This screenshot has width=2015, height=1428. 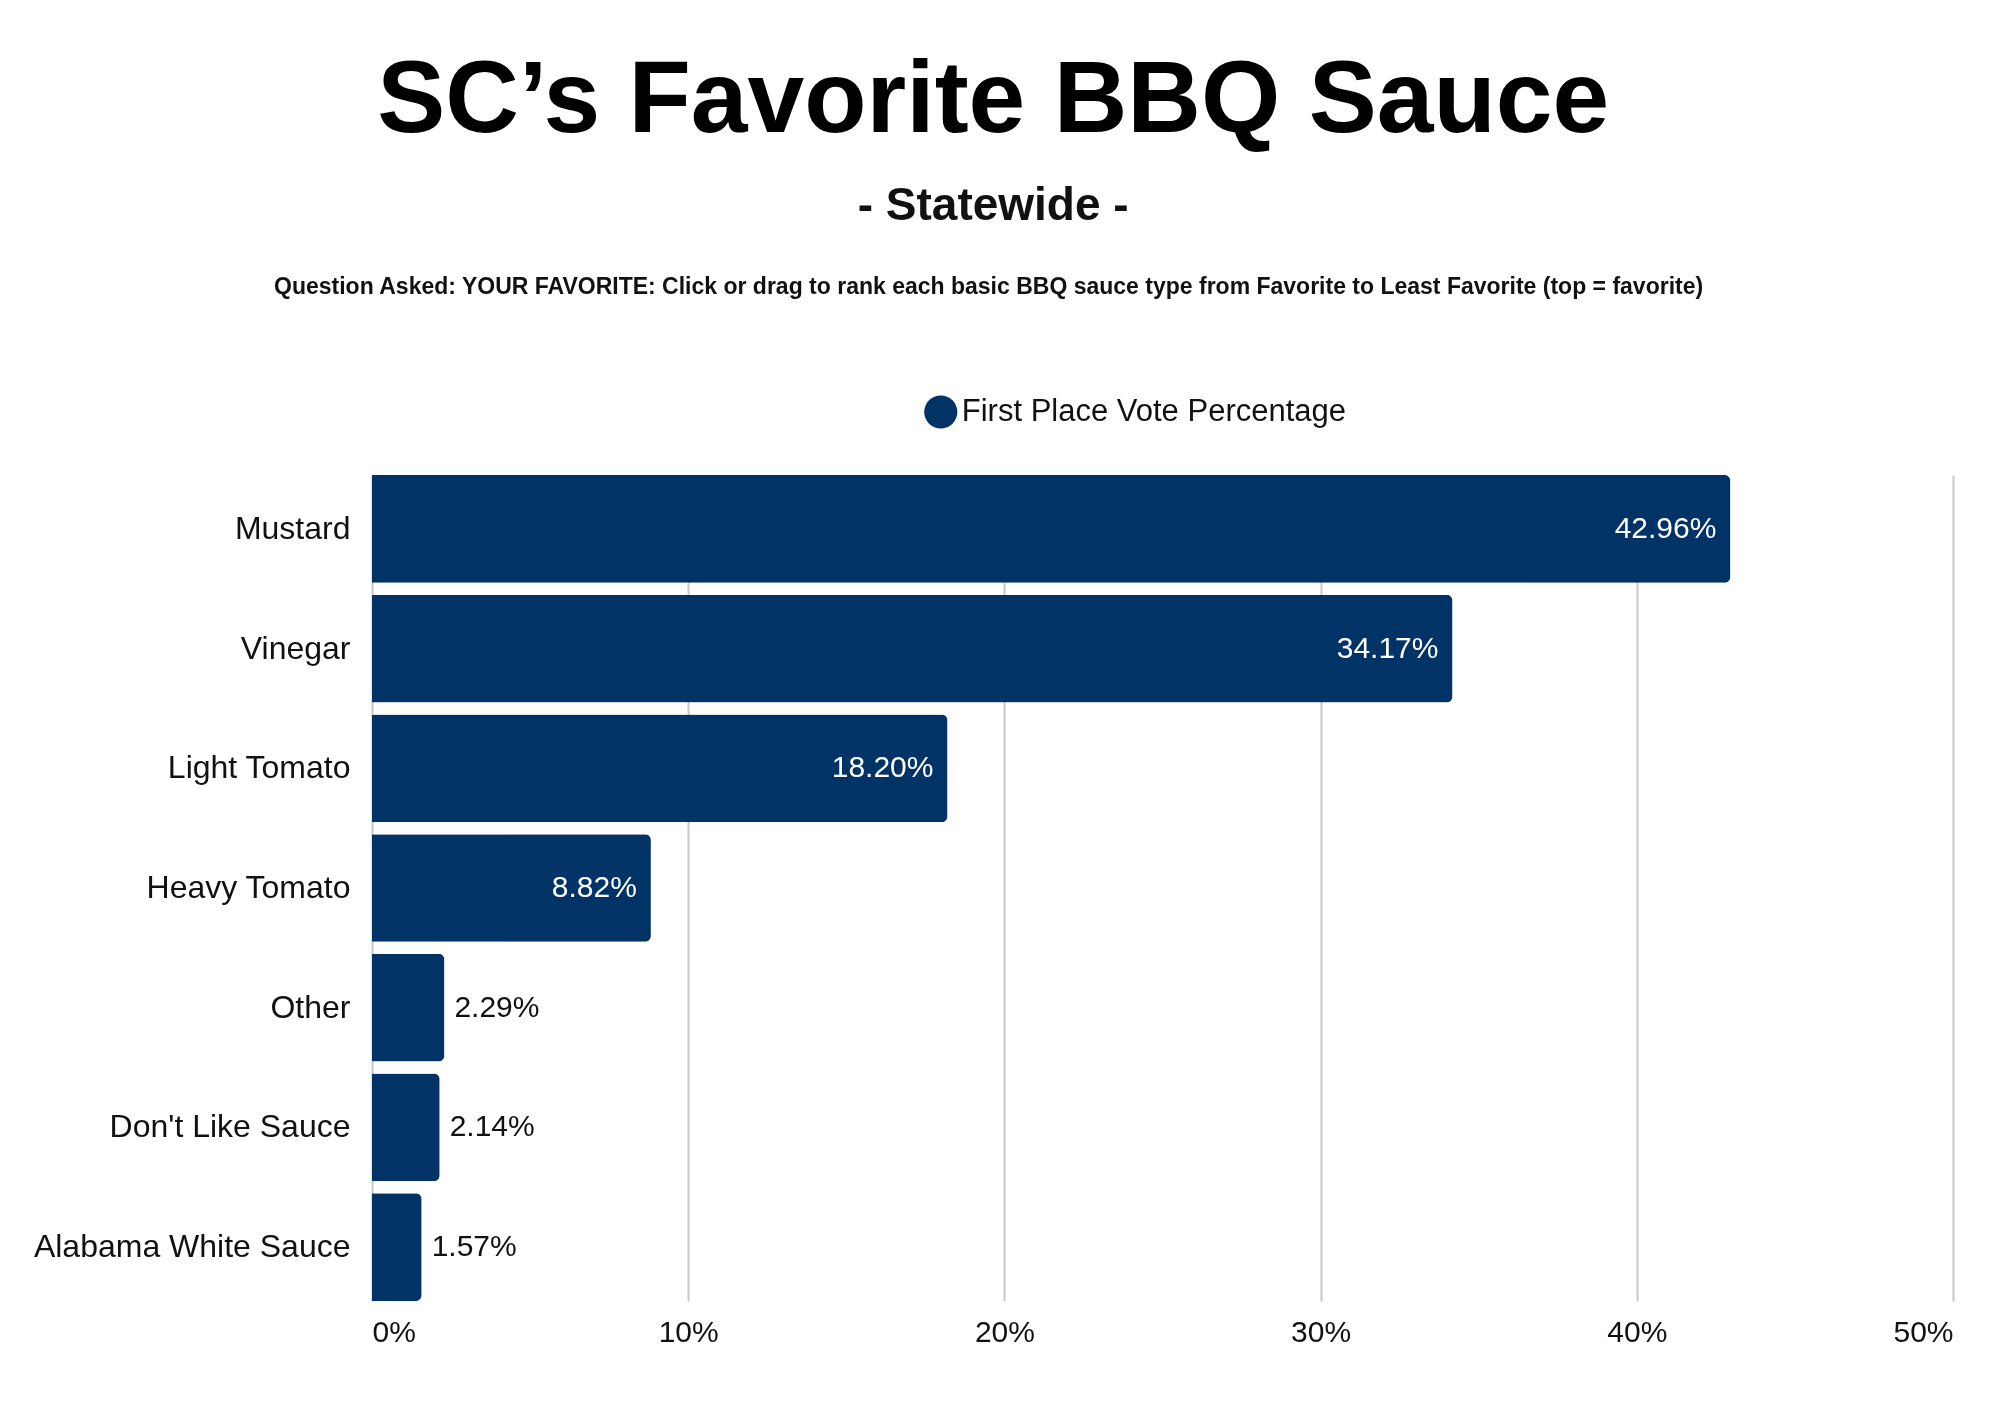 What do you see at coordinates (993, 204) in the screenshot?
I see `chart-subtitle: - Statewide -` at bounding box center [993, 204].